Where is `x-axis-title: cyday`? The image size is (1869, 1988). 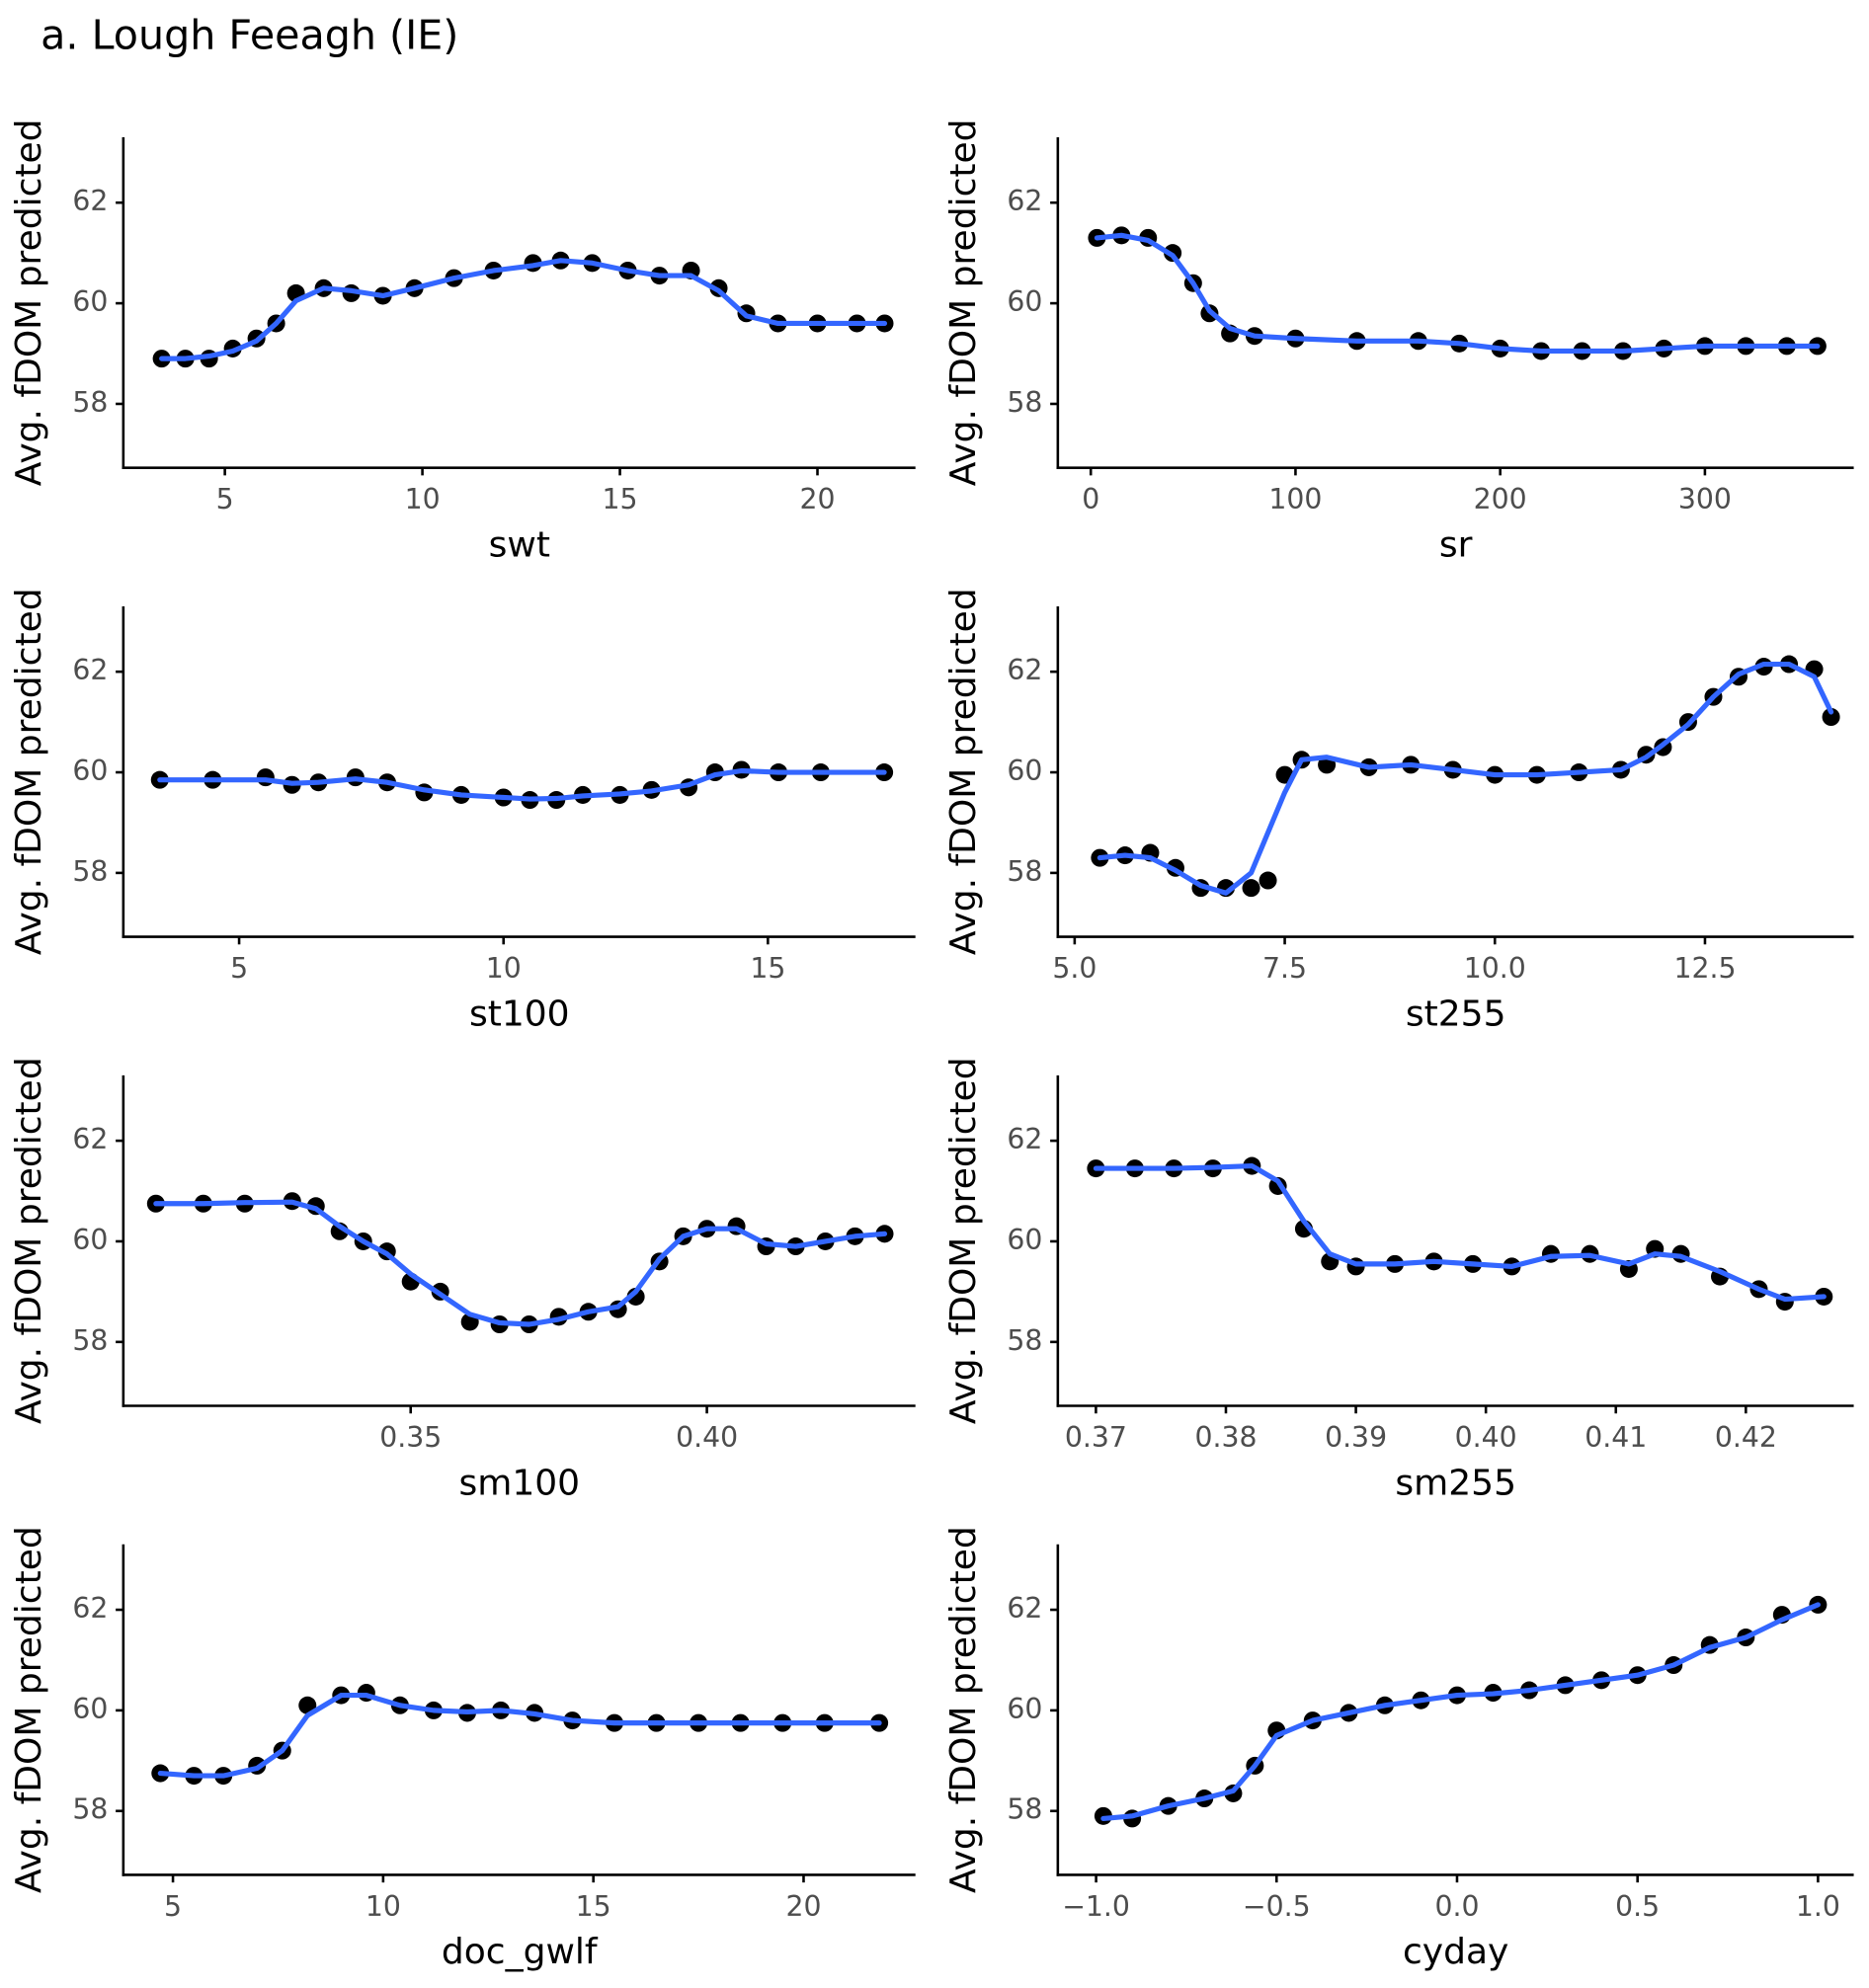 x-axis-title: cyday is located at coordinates (1456, 1952).